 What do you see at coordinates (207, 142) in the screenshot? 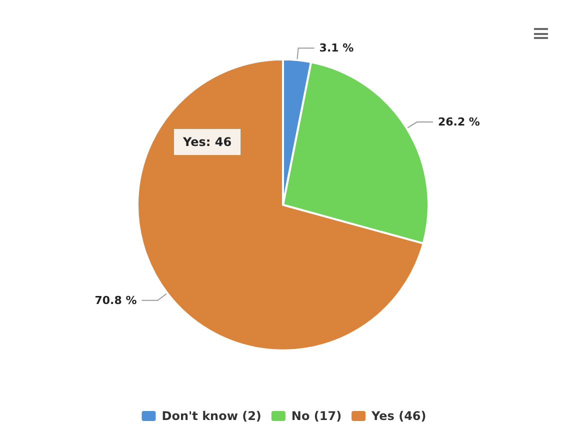
I see `text: Yes: 46` at bounding box center [207, 142].